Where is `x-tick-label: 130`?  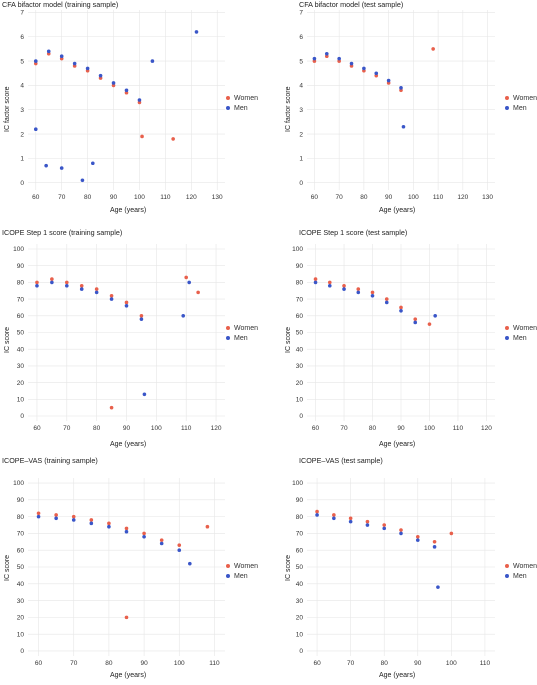
x-tick-label: 130 is located at coordinates (217, 197).